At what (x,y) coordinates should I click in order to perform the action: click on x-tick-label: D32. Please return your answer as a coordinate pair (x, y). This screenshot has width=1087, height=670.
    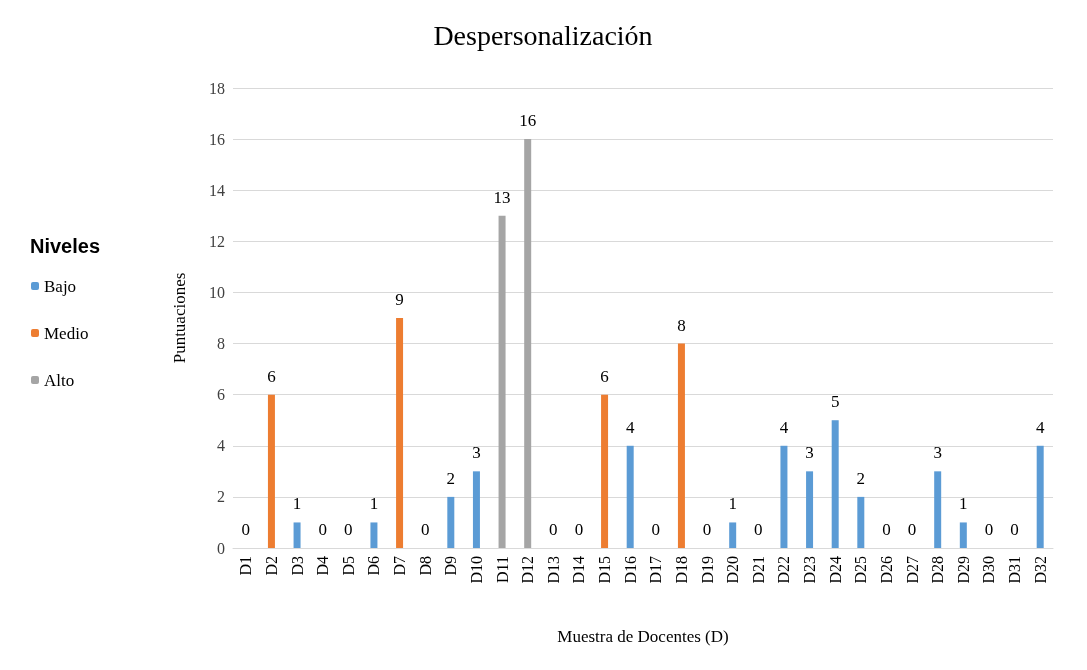
    Looking at the image, I should click on (1040, 570).